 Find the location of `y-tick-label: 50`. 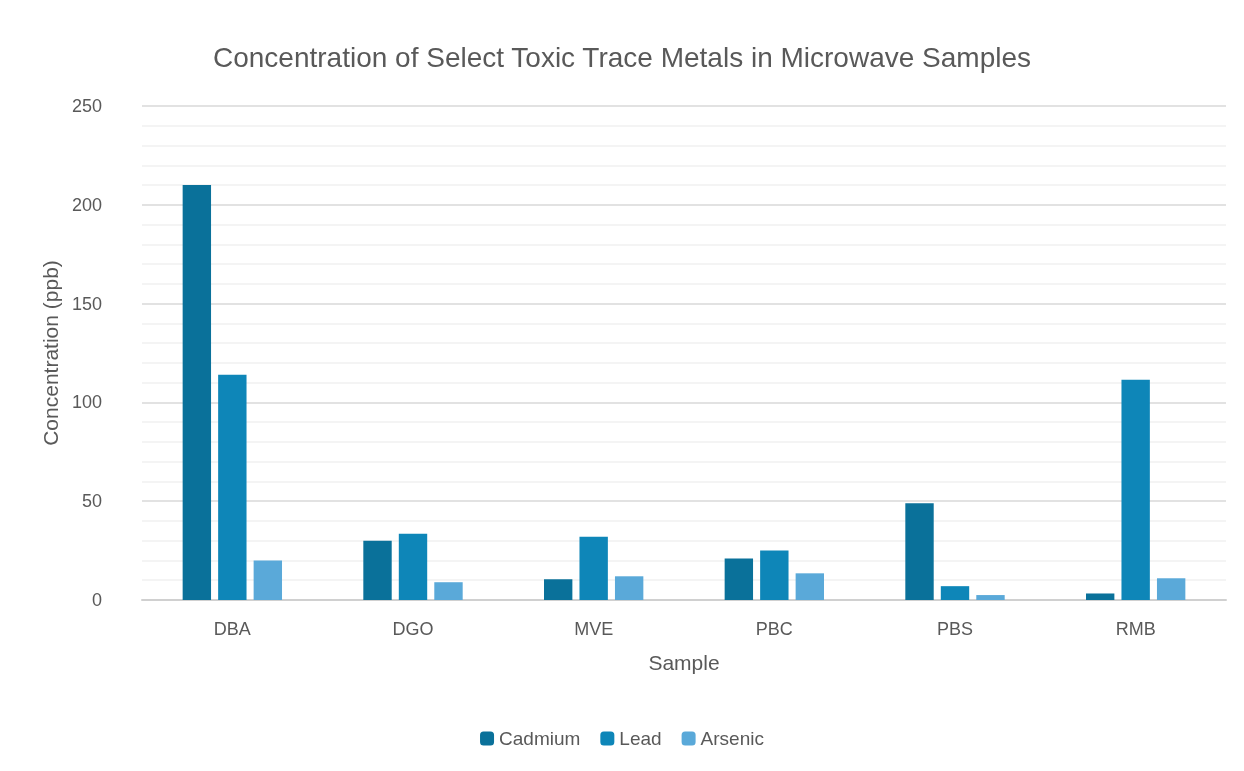

y-tick-label: 50 is located at coordinates (91, 501).